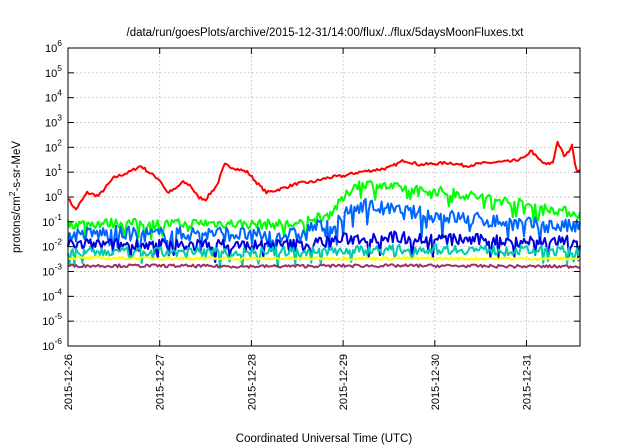  Describe the element at coordinates (161, 382) in the screenshot. I see `x-tick-label: 2015-12-27` at that location.